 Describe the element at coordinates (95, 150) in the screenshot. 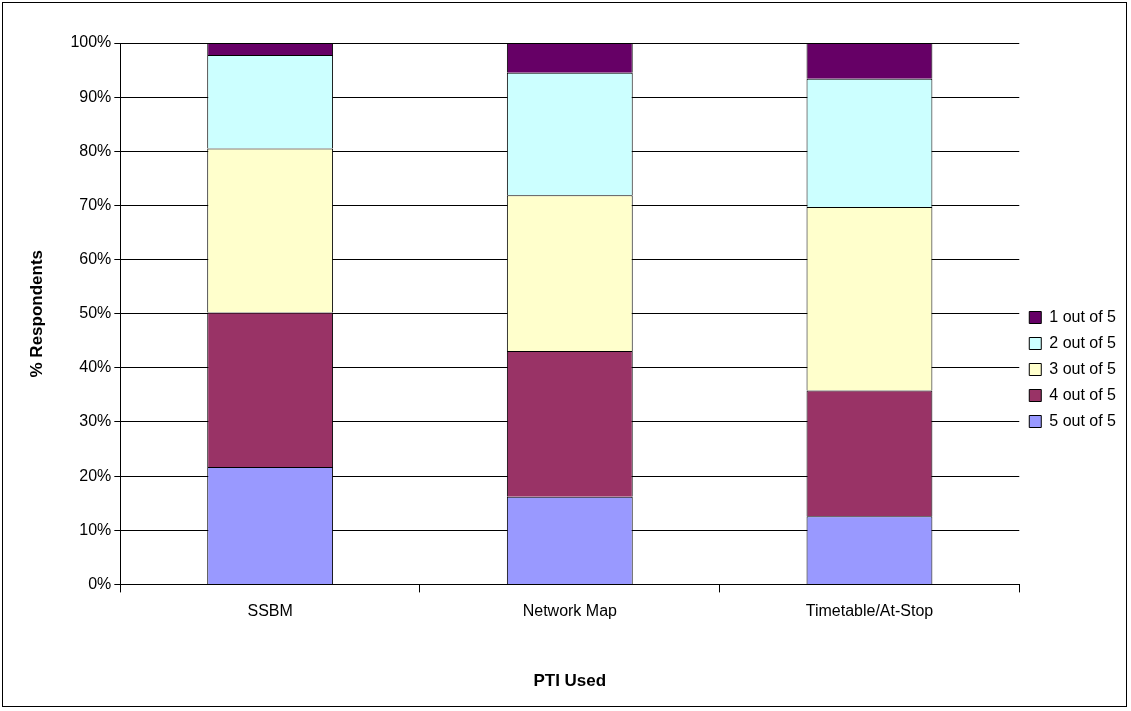

I see `y-tick-label: 80%` at that location.